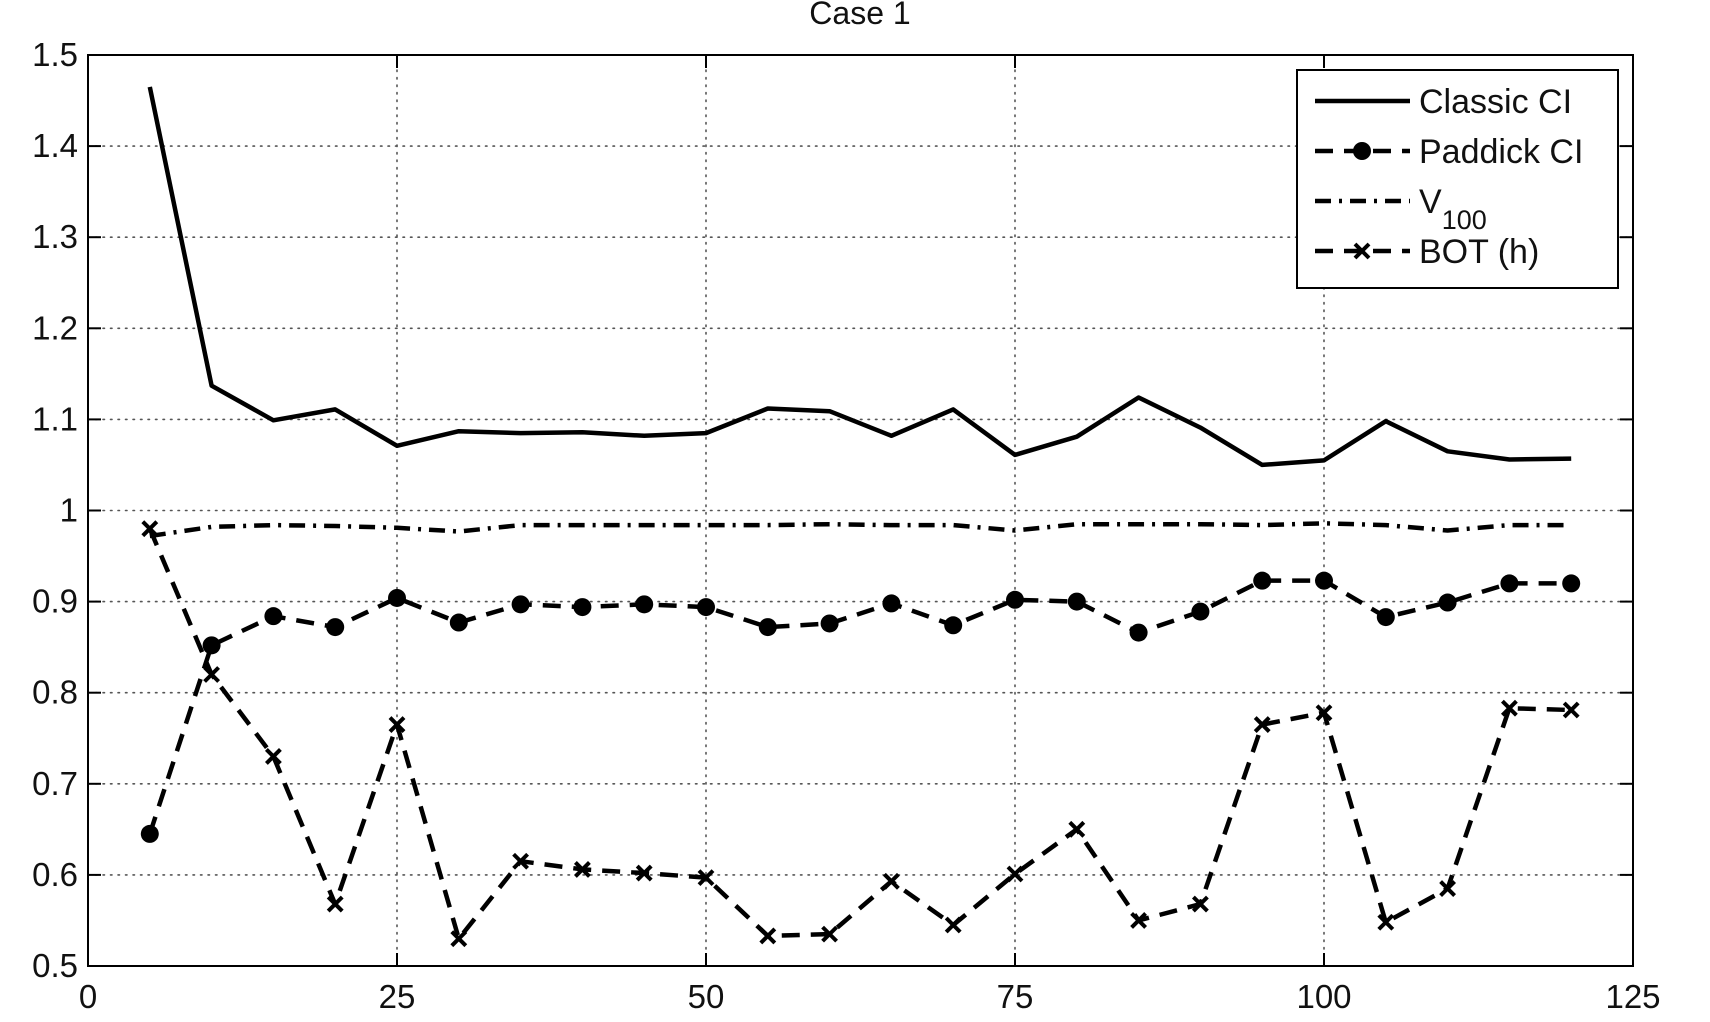 The image size is (1710, 1022). Describe the element at coordinates (55, 692) in the screenshot. I see `y-tick-label: 0.8` at that location.